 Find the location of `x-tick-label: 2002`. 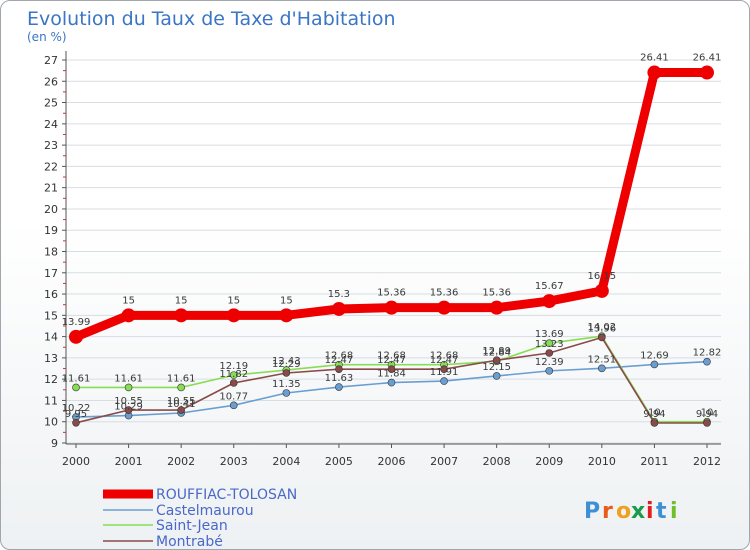

x-tick-label: 2002 is located at coordinates (181, 461).